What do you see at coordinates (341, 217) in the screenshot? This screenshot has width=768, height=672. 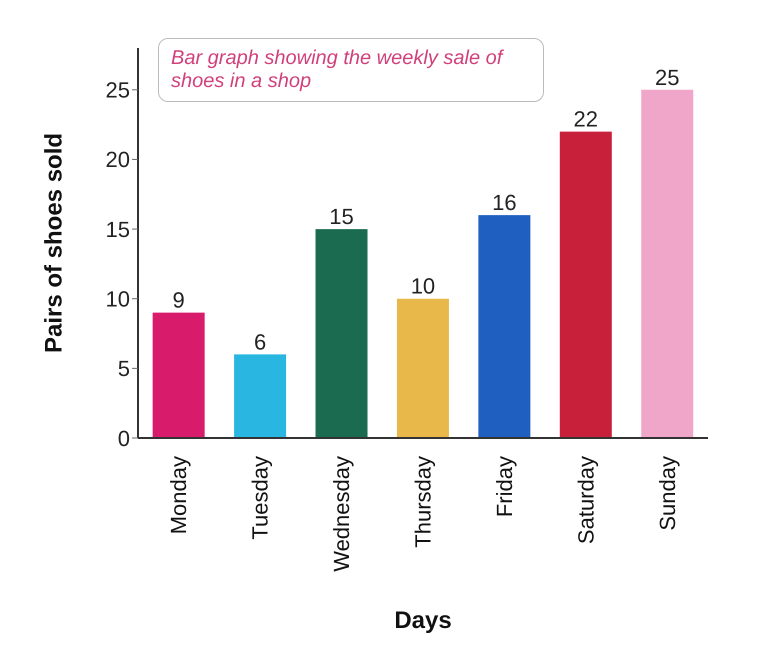 I see `data-label: 15` at bounding box center [341, 217].